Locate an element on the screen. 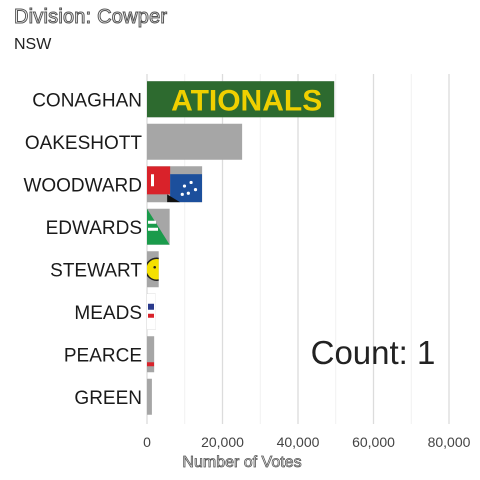 The height and width of the screenshot is (480, 480). x-tick-label: 60,000 is located at coordinates (373, 442).